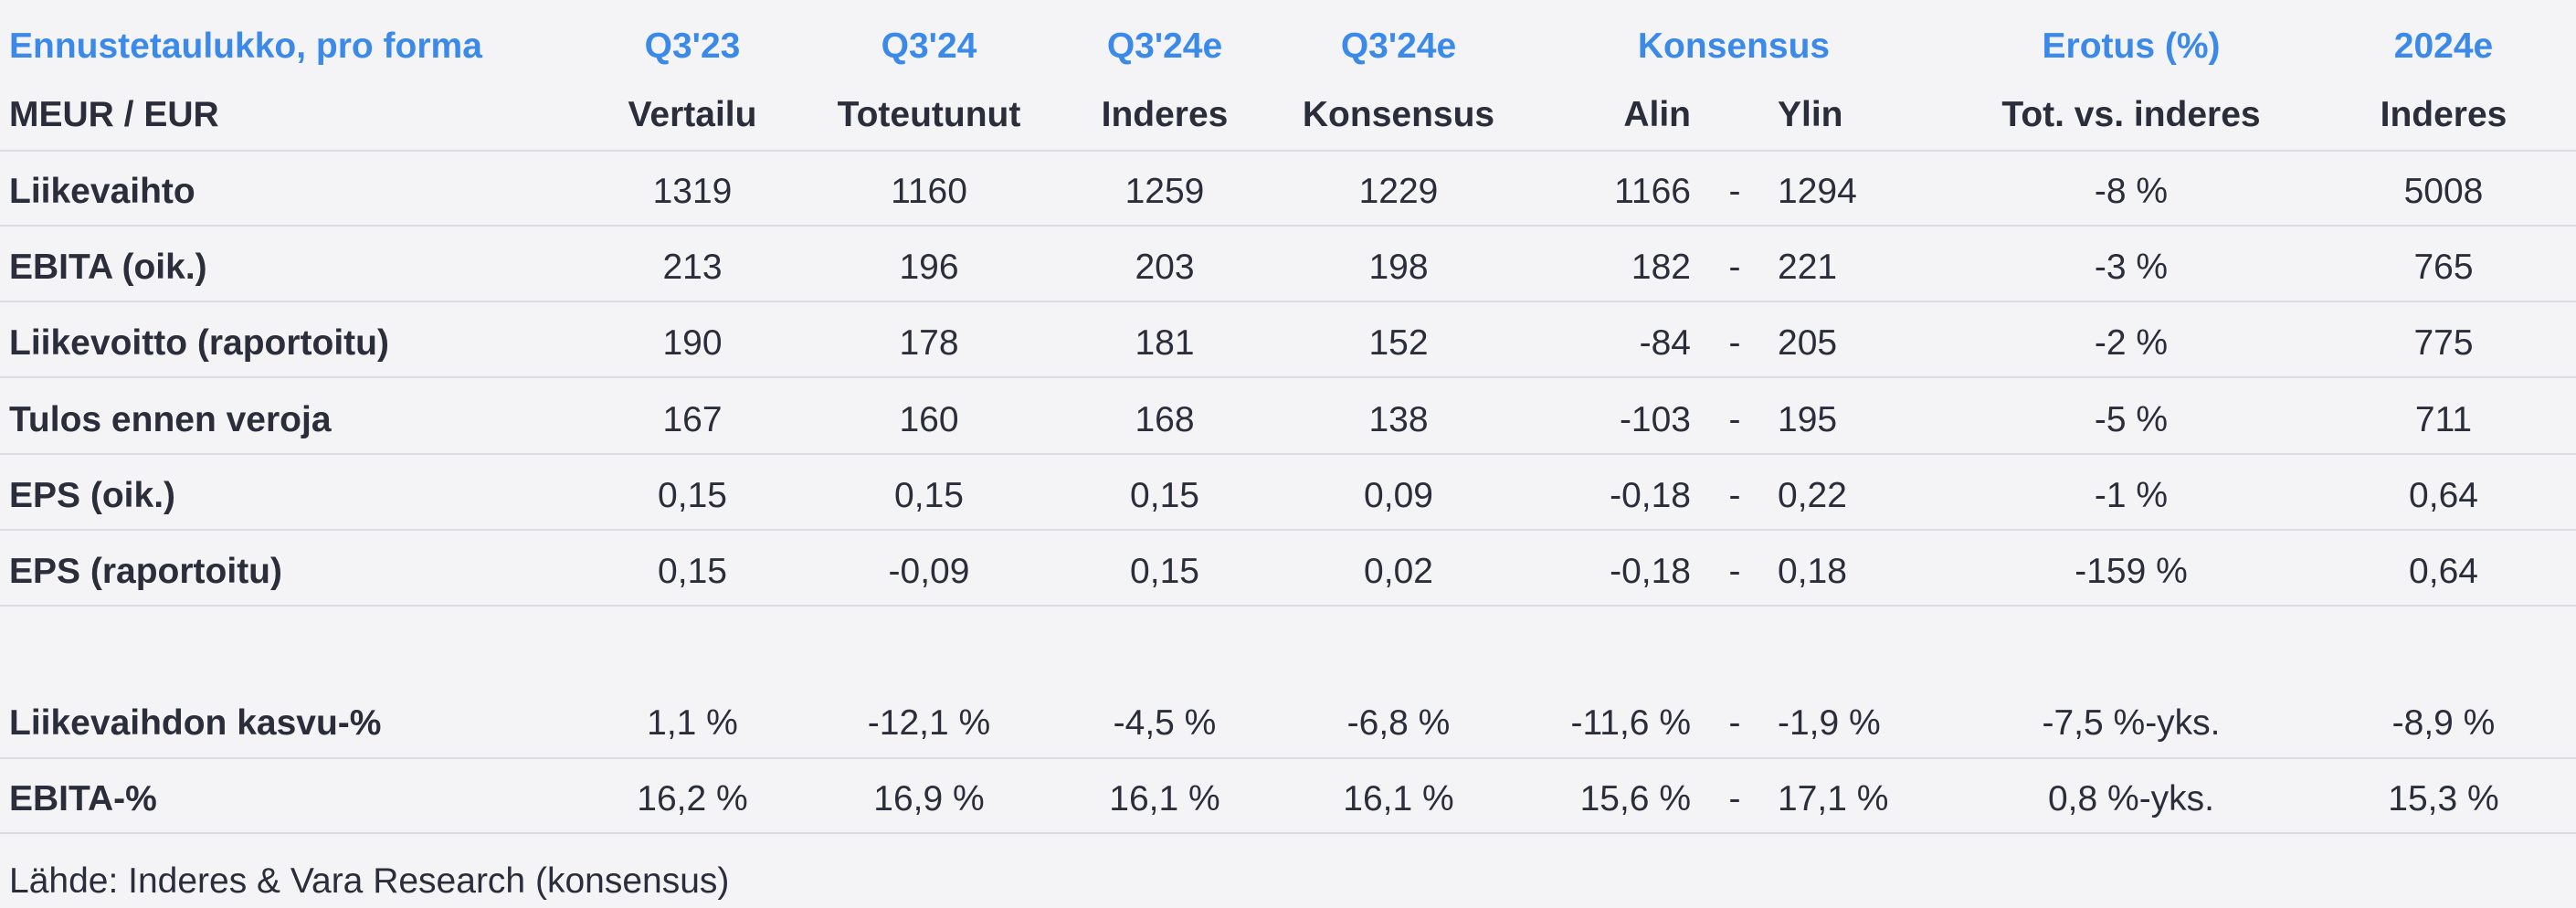  I want to click on cell-q3-24e-consensus: -6,8 %, so click(1398, 723).